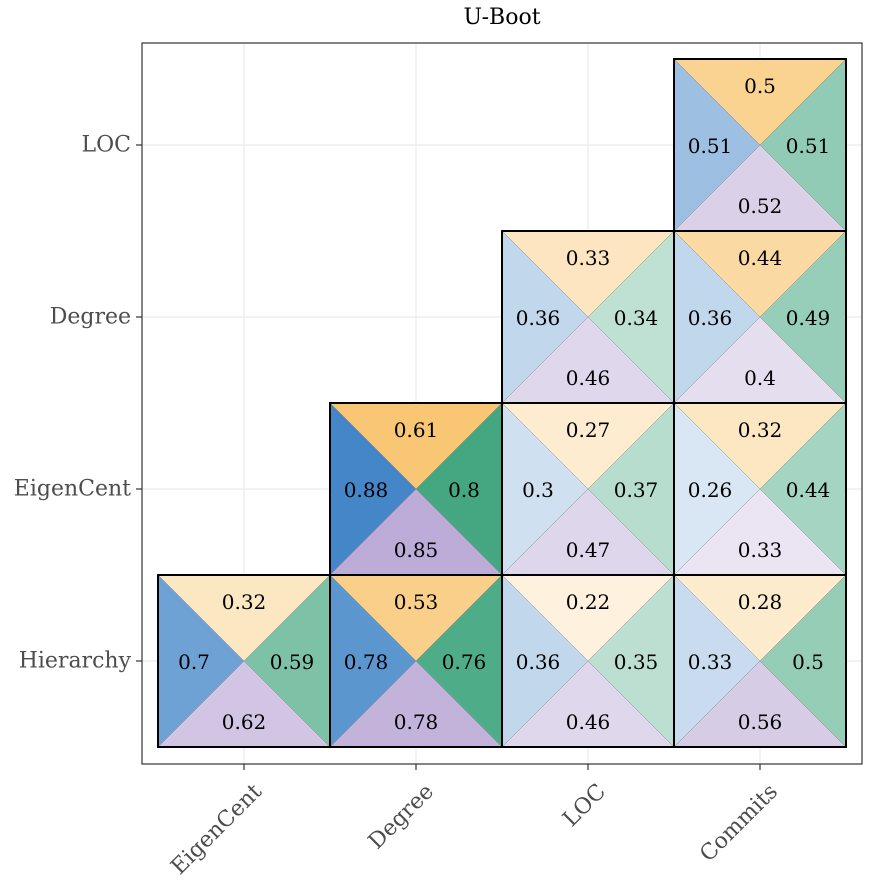  Describe the element at coordinates (244, 722) in the screenshot. I see `value-label-bottom: 0.62` at that location.